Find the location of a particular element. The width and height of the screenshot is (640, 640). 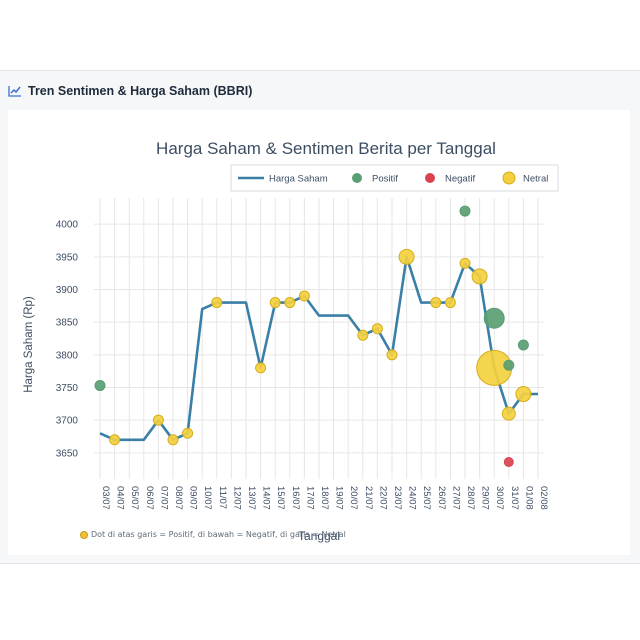

legend-label: Negatif is located at coordinates (460, 179).